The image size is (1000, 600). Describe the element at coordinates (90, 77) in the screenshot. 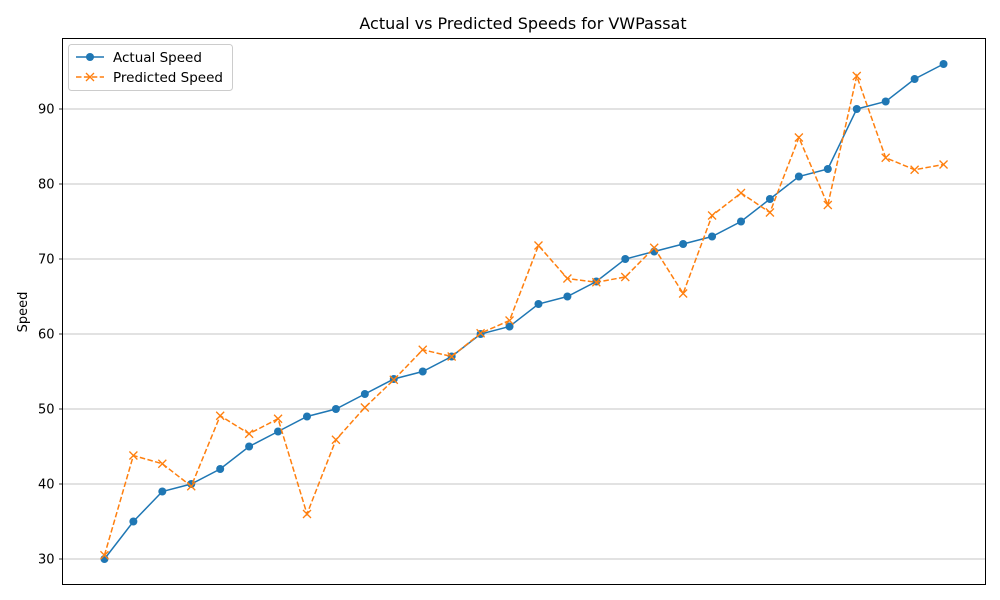

I see `legend-marker-x` at that location.